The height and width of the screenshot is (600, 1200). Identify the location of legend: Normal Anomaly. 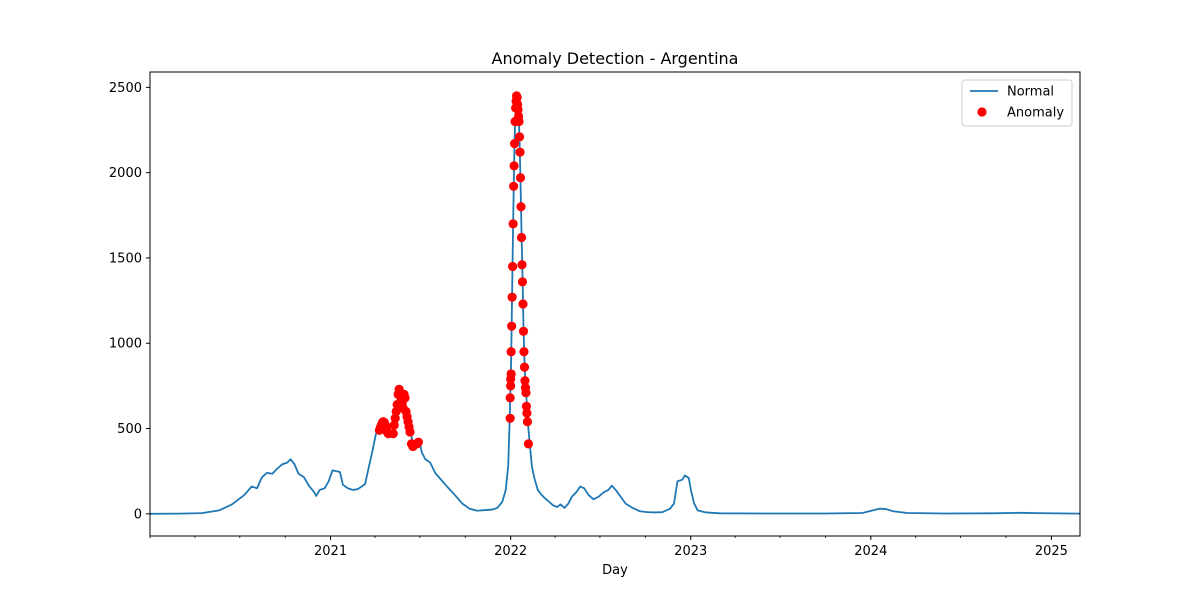
(1017, 103).